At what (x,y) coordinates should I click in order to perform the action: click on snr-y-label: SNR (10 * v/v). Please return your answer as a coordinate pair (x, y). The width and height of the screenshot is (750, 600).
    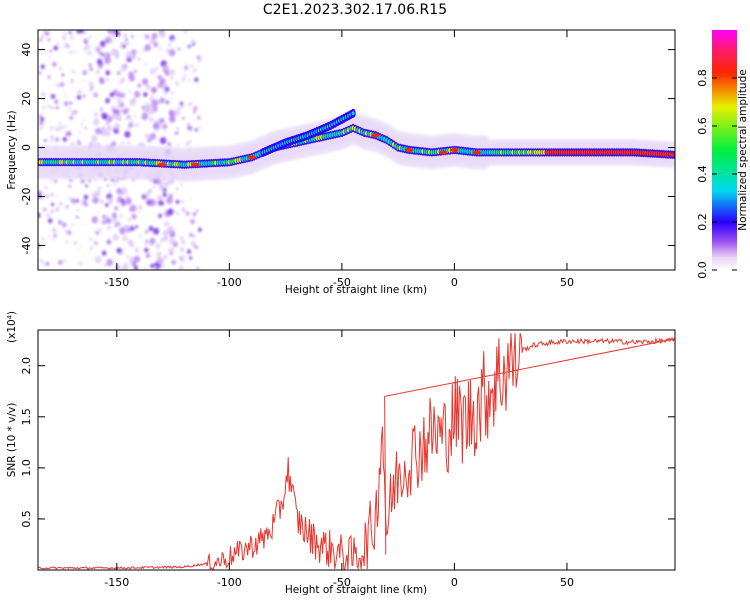
    Looking at the image, I should click on (12, 440).